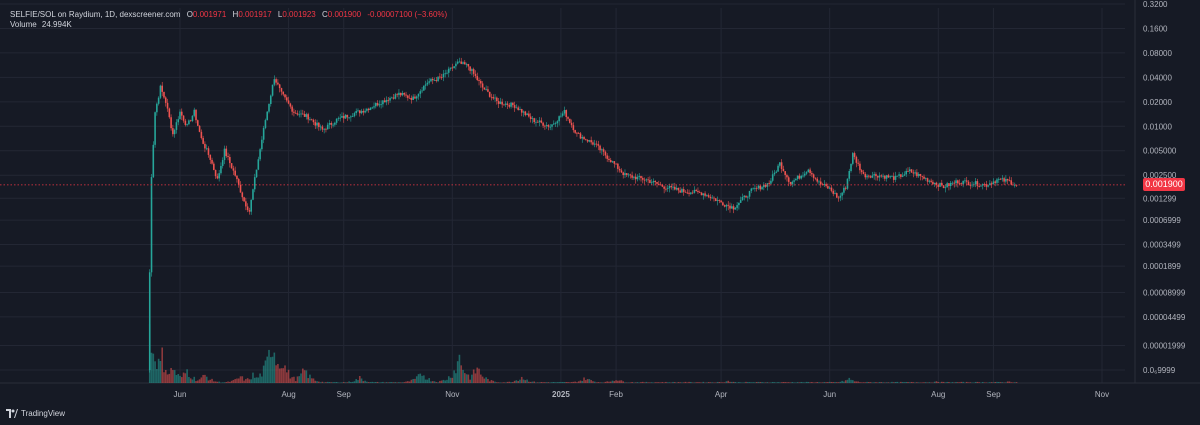 This screenshot has width=1200, height=425. I want to click on high-value: 0.001917, so click(255, 14).